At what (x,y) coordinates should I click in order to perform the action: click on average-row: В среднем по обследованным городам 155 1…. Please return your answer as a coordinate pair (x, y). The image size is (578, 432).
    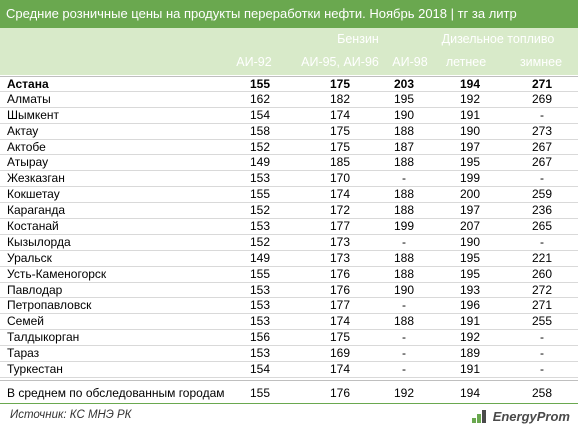
    Looking at the image, I should click on (289, 392).